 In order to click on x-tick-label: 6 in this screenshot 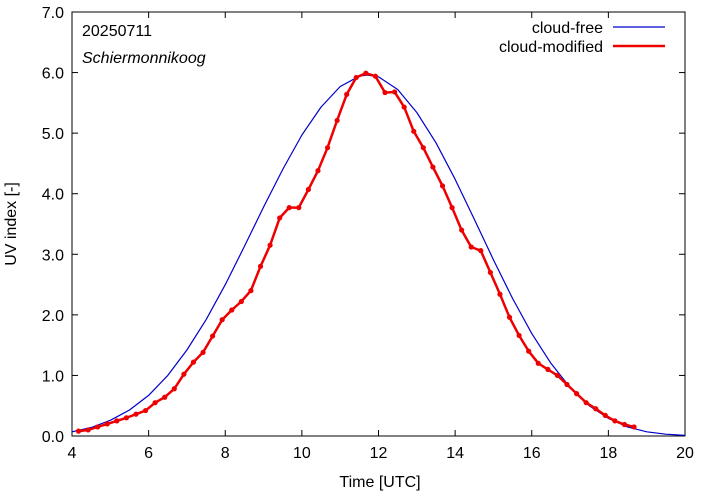, I will do `click(148, 453)`.